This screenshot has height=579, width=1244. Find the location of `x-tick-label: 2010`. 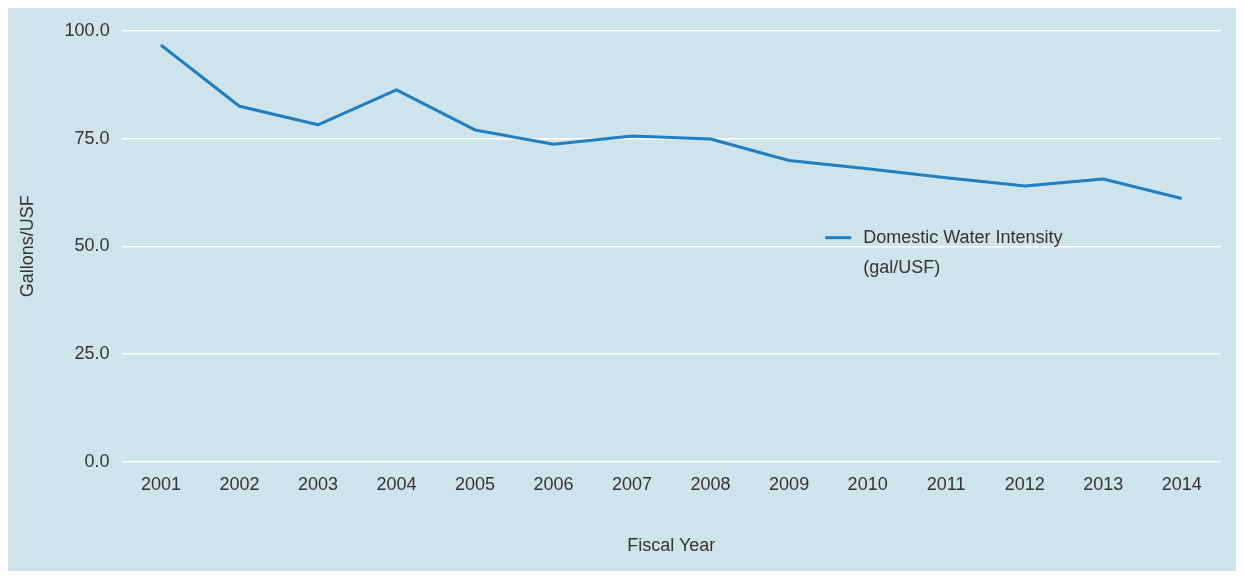

x-tick-label: 2010 is located at coordinates (867, 483).